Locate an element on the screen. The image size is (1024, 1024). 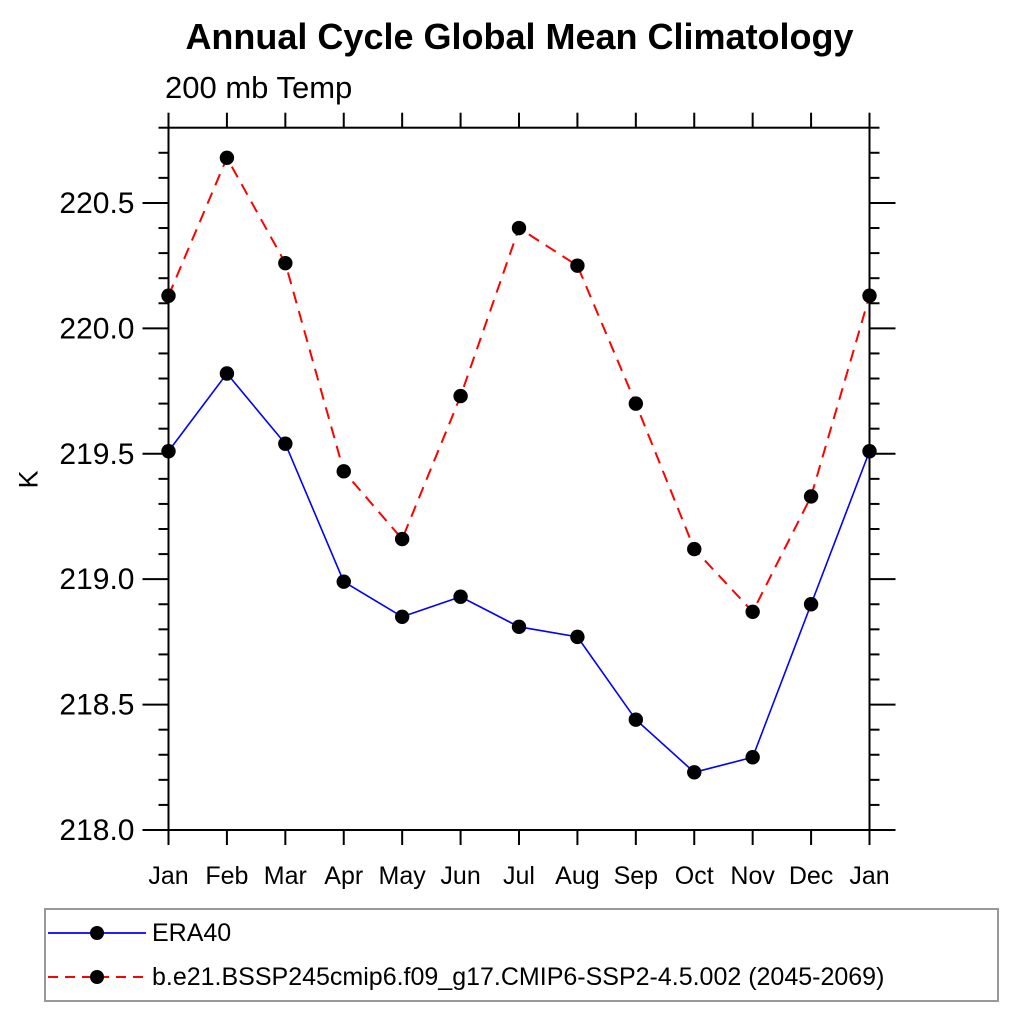
x-tick-label: Nov is located at coordinates (752, 876).